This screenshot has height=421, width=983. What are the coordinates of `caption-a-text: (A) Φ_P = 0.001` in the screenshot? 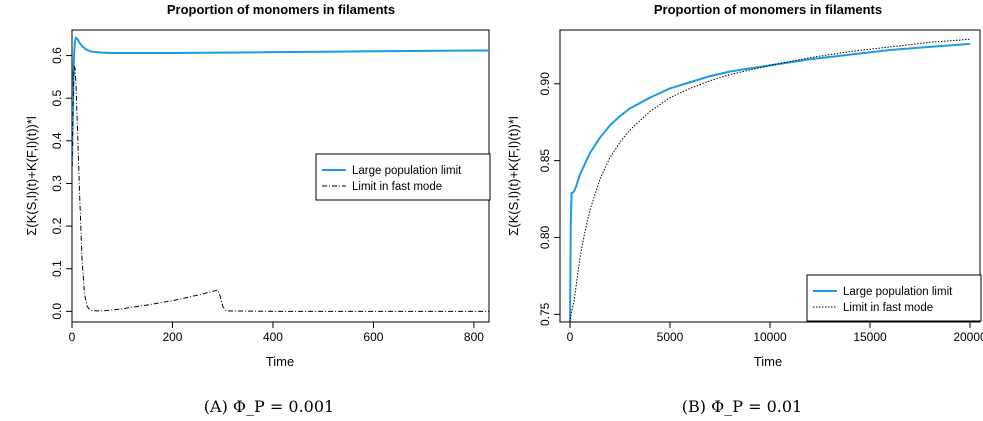 It's located at (269, 406).